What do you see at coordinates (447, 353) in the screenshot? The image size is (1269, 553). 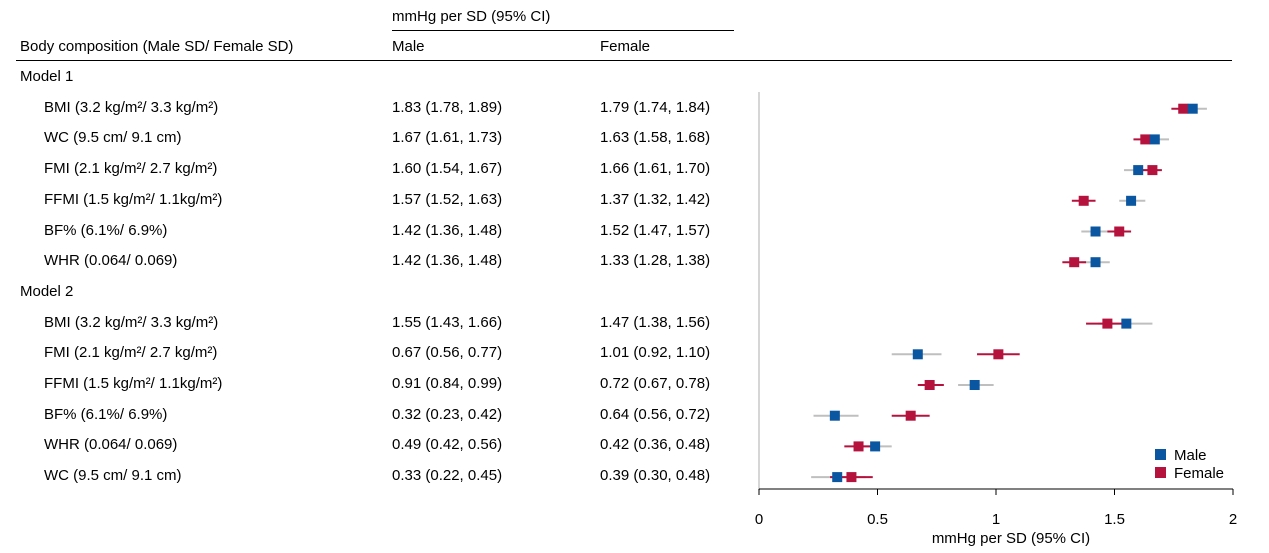 I see `male-estimate-text: 0.67 (0.56, 0.77)` at bounding box center [447, 353].